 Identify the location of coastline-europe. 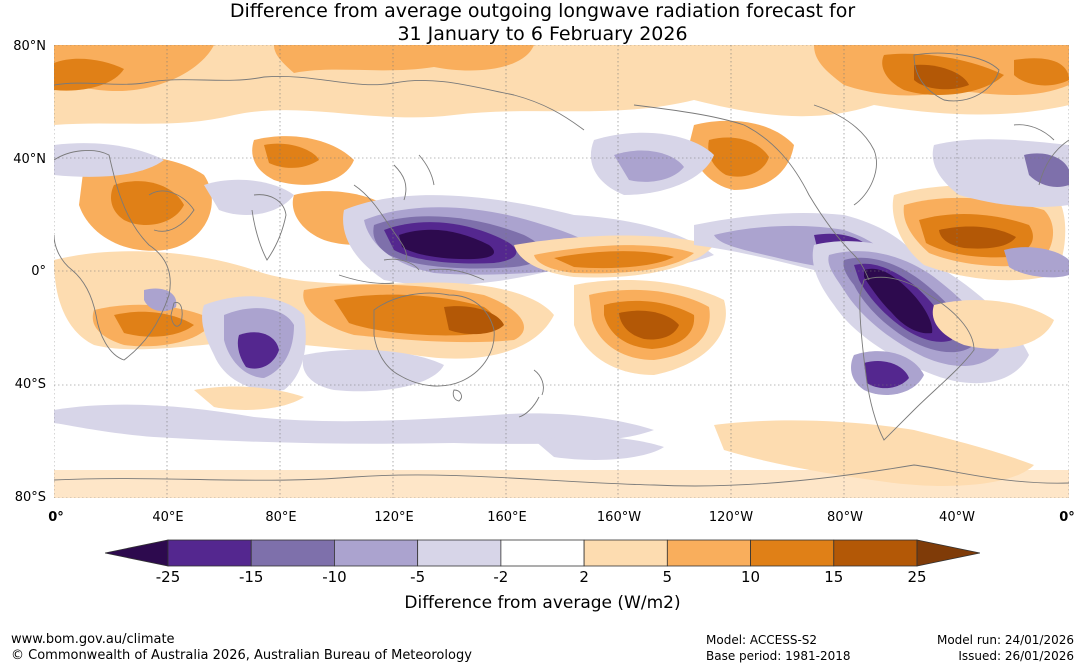
(1041, 155).